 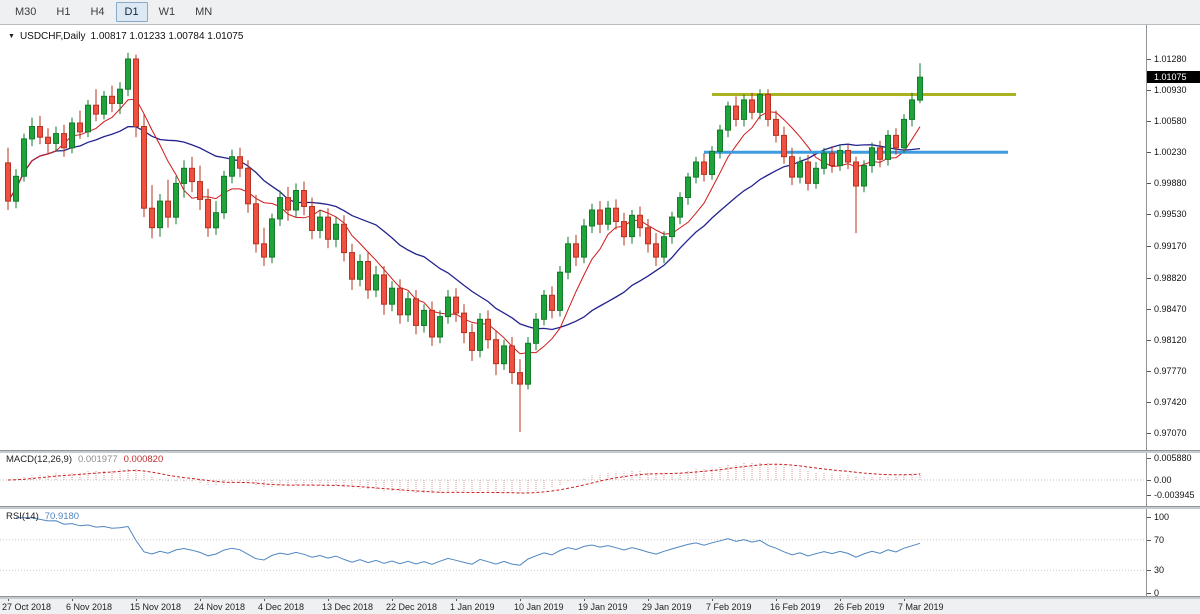 What do you see at coordinates (1170, 277) in the screenshot?
I see `price-axis-label: 0.98820` at bounding box center [1170, 277].